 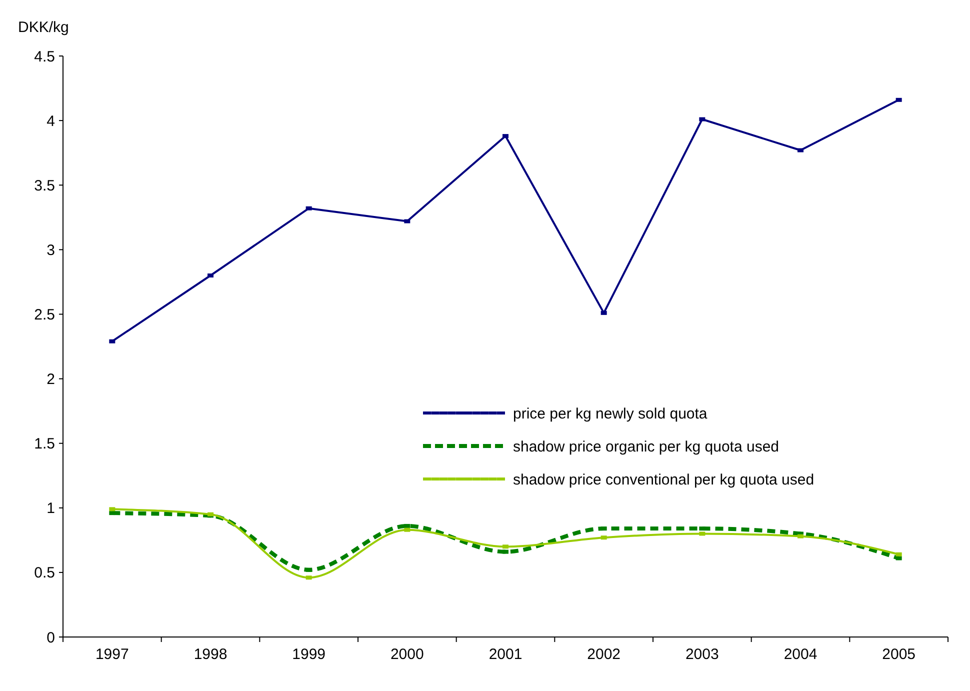 I want to click on y-tick-label: 0, so click(x=50, y=637).